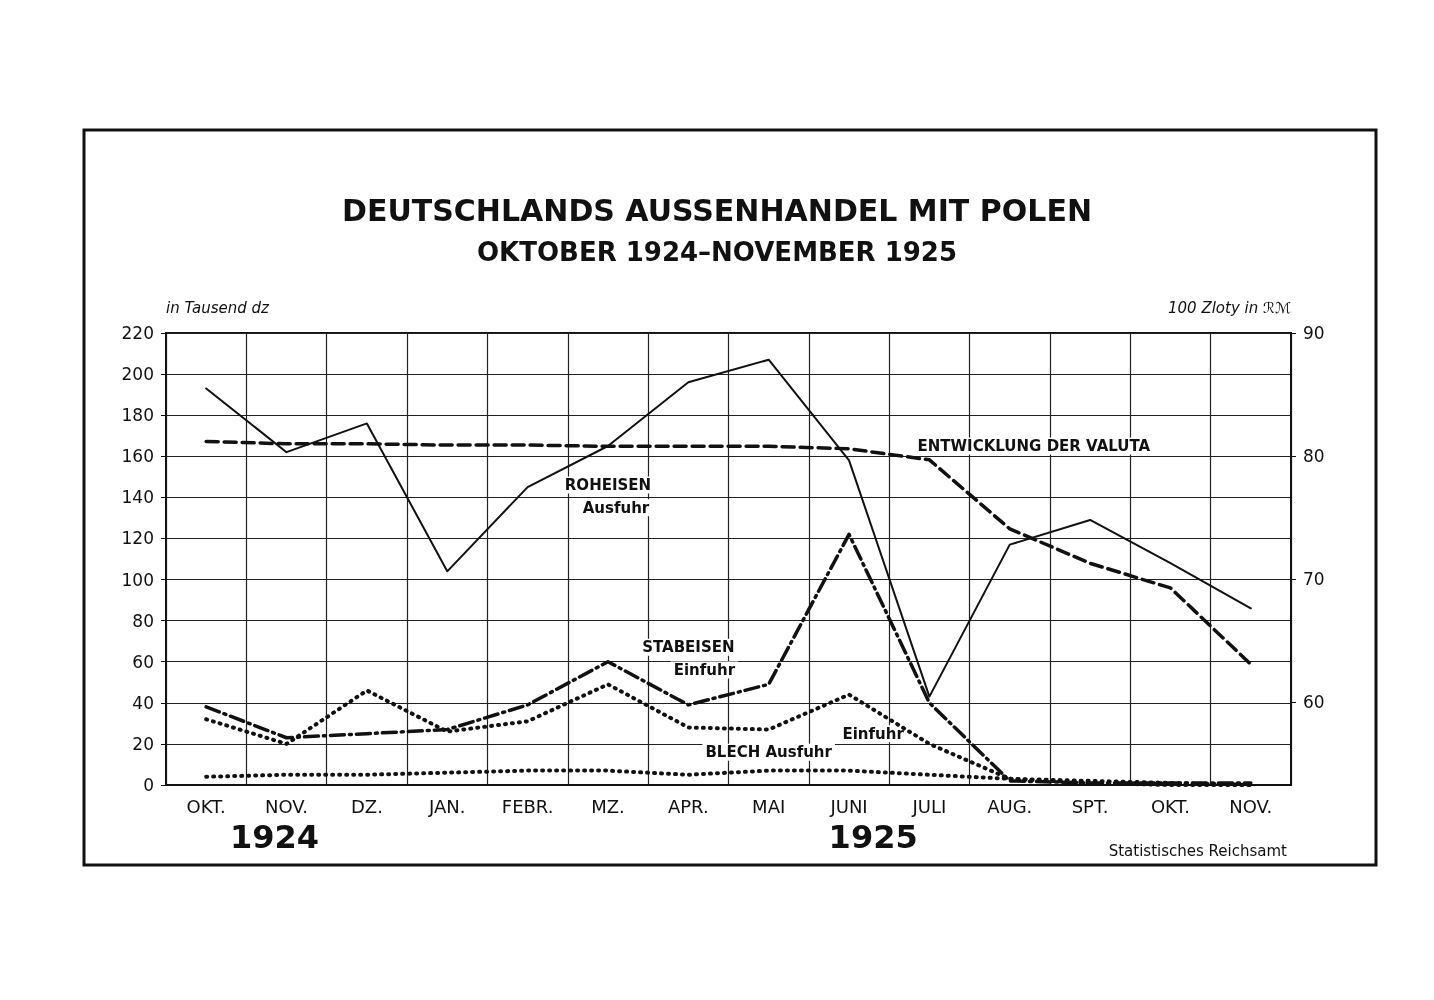 This screenshot has width=1434, height=1000. I want to click on x-tick-label: JAN., so click(447, 806).